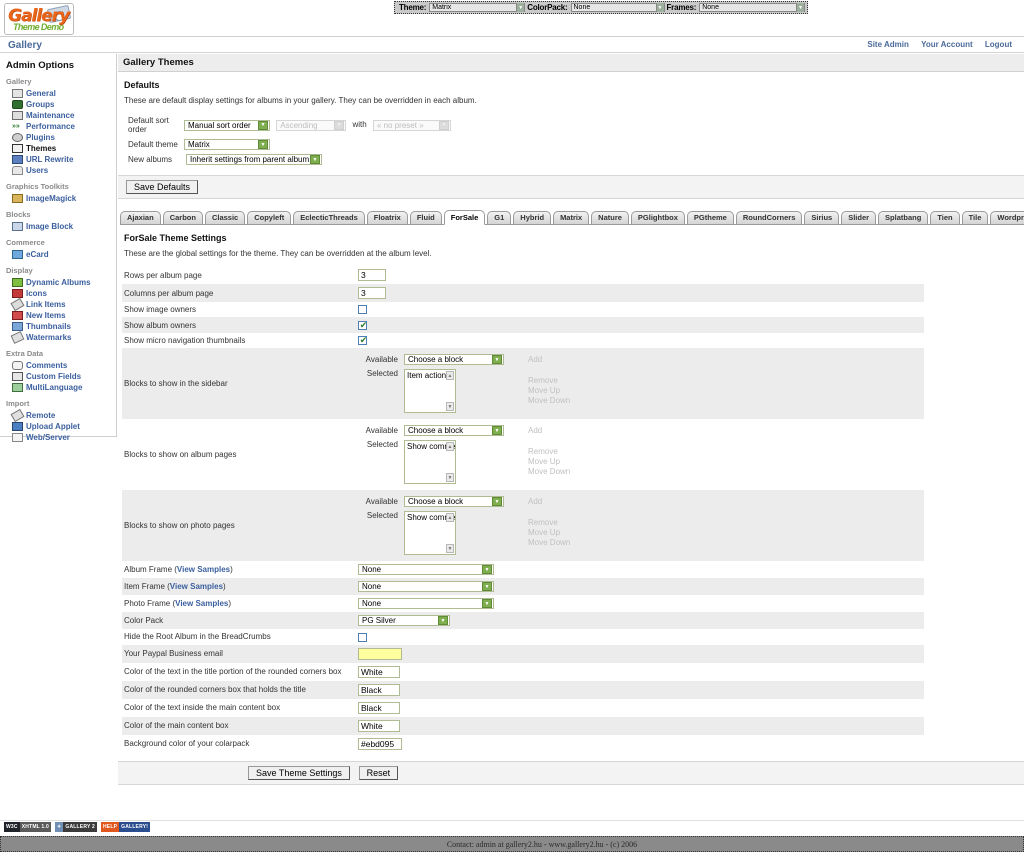 The width and height of the screenshot is (1024, 853). What do you see at coordinates (64, 282) in the screenshot?
I see `sidebar-item-dynamic-albums: Dynamic Albums` at bounding box center [64, 282].